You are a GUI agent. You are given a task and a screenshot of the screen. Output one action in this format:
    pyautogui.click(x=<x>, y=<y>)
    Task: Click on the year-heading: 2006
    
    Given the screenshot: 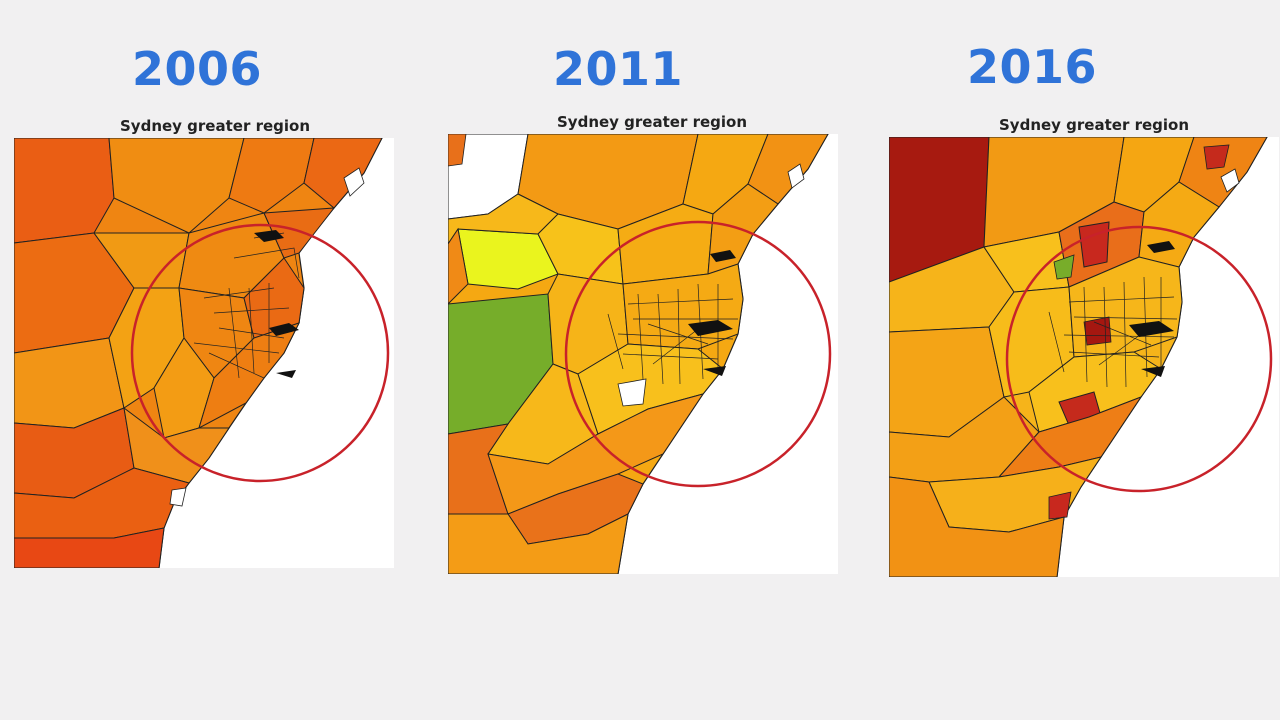 What is the action you would take?
    pyautogui.click(x=197, y=69)
    